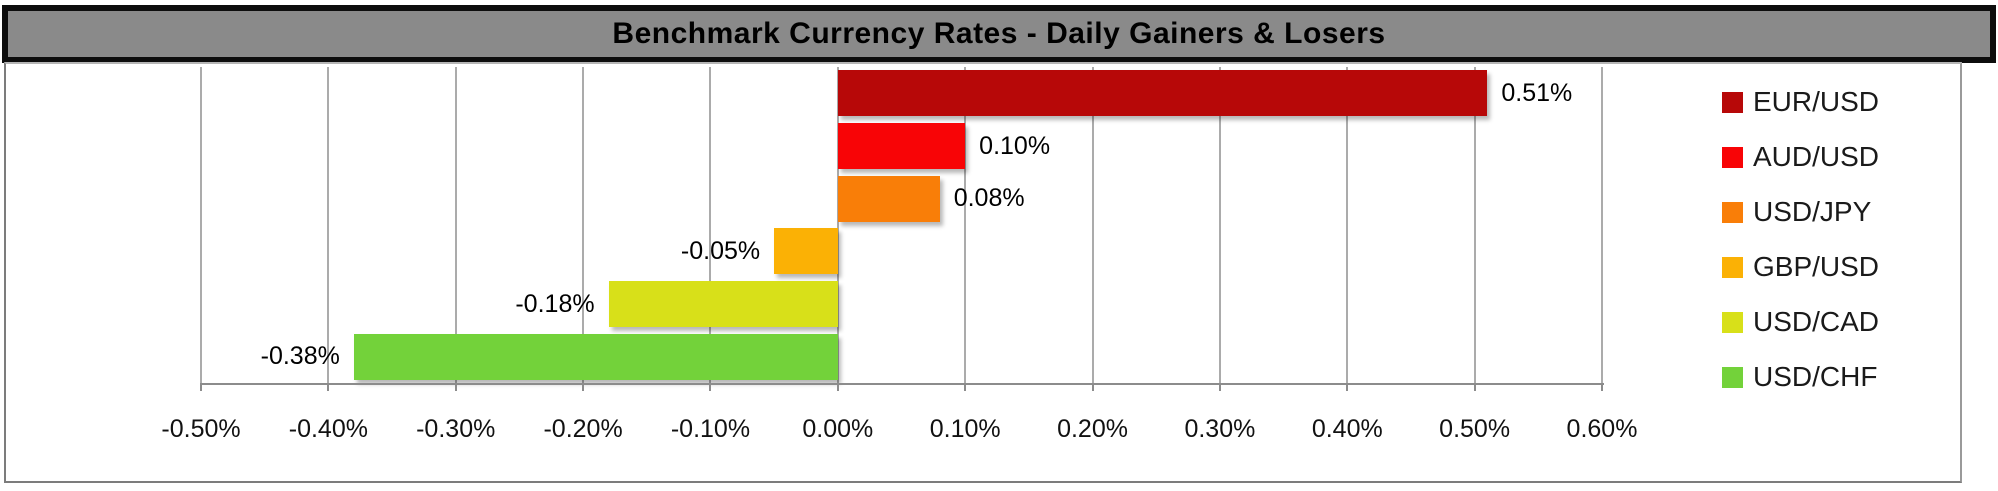 The height and width of the screenshot is (491, 1998). Describe the element at coordinates (1732, 322) in the screenshot. I see `legend-swatch-usd-cad` at that location.